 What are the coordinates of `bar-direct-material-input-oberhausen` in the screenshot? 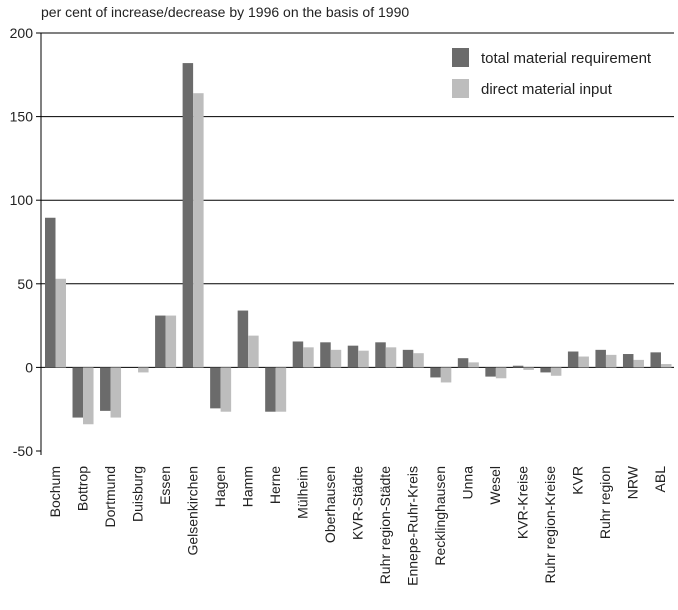 It's located at (336, 358).